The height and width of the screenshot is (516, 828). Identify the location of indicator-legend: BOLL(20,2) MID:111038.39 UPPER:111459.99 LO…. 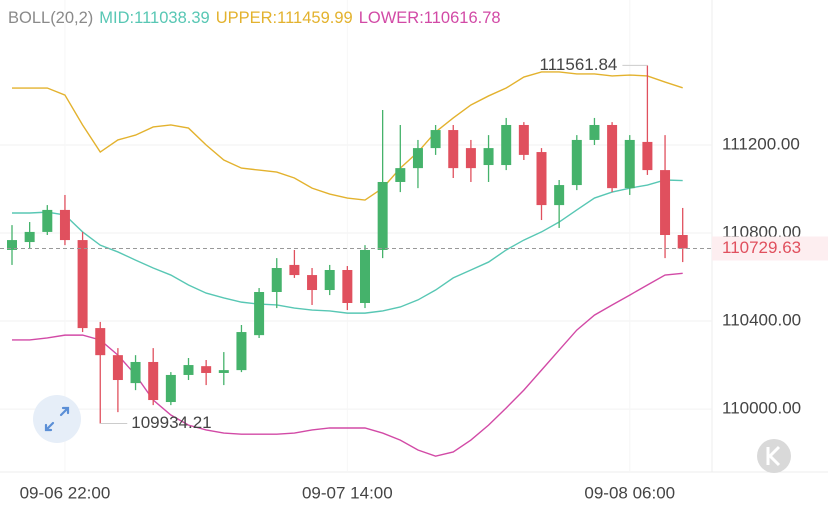
(254, 18).